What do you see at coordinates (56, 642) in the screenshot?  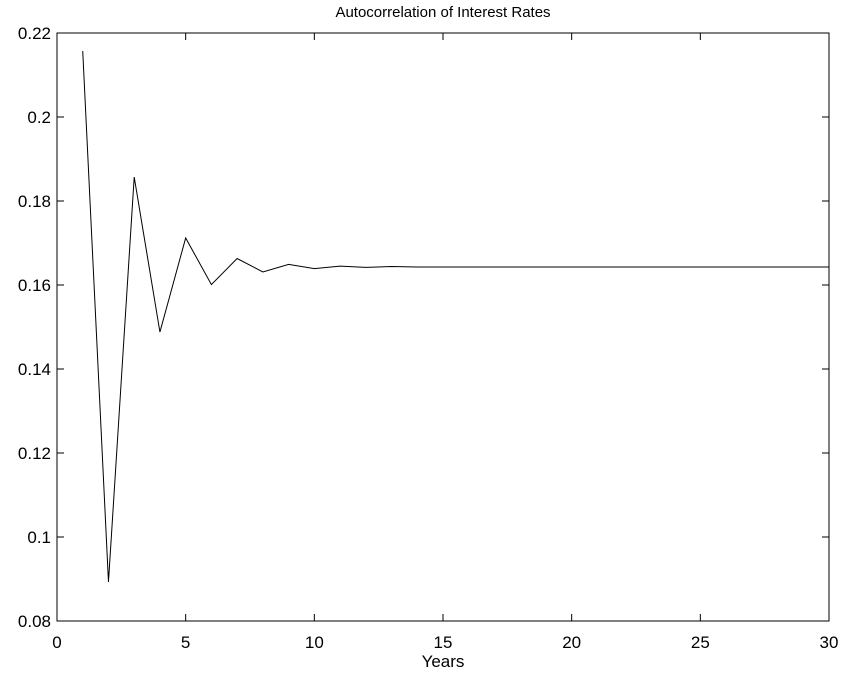 I see `x-tick-label: 0` at bounding box center [56, 642].